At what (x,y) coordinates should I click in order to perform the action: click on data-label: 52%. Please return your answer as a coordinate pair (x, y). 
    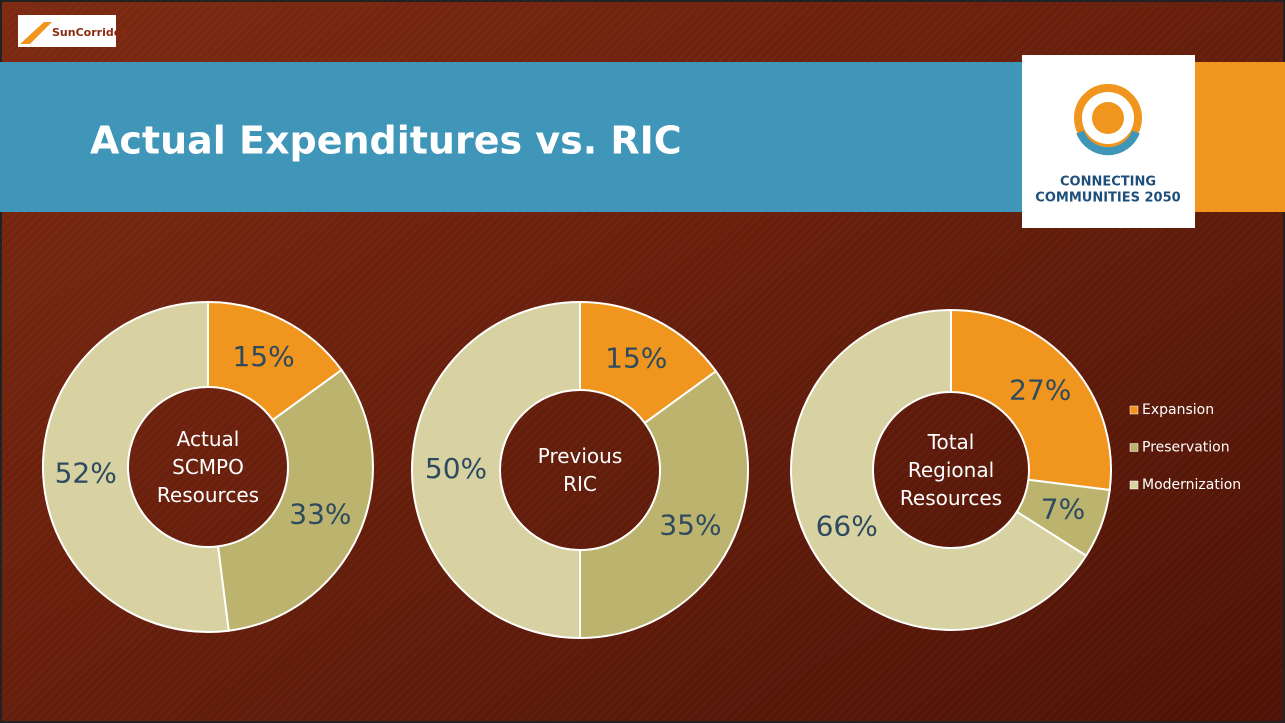
    Looking at the image, I should click on (86, 473).